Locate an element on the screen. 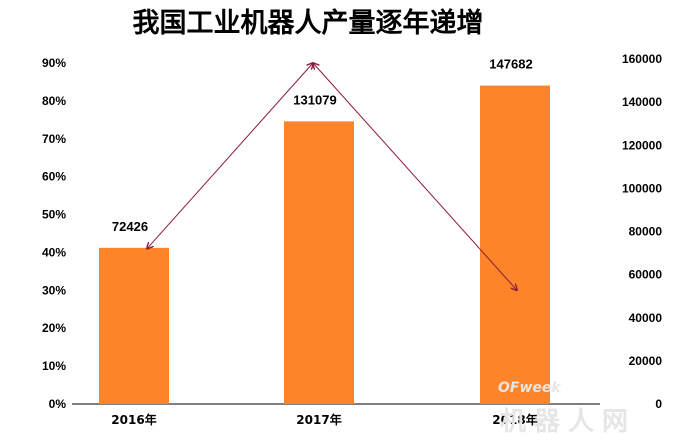  left-tick-label: 0% is located at coordinates (58, 404).